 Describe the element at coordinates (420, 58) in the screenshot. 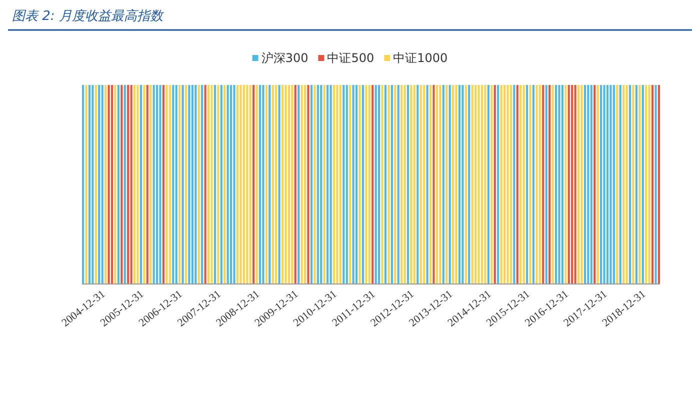

I see `legend-label: 中证1000` at that location.